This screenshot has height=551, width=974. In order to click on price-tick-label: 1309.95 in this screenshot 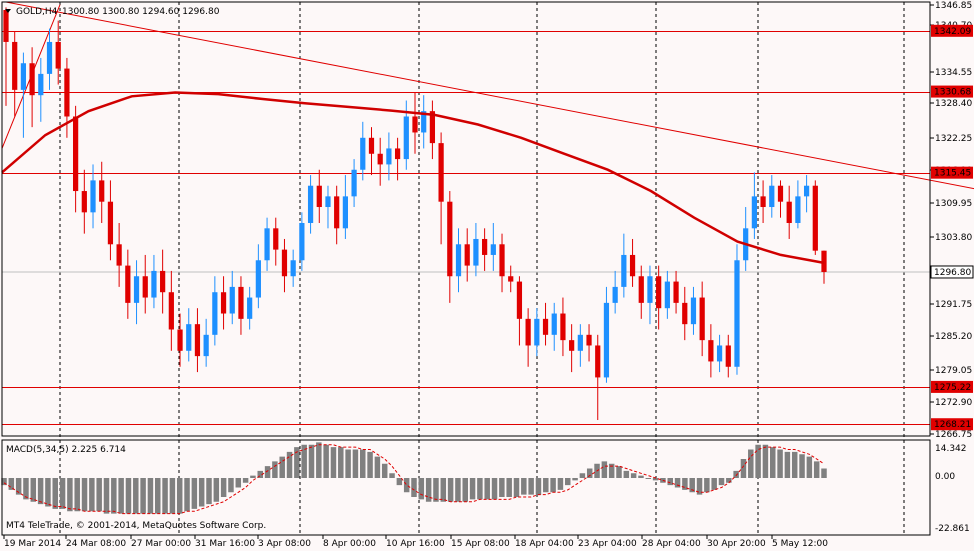, I will do `click(953, 204)`.